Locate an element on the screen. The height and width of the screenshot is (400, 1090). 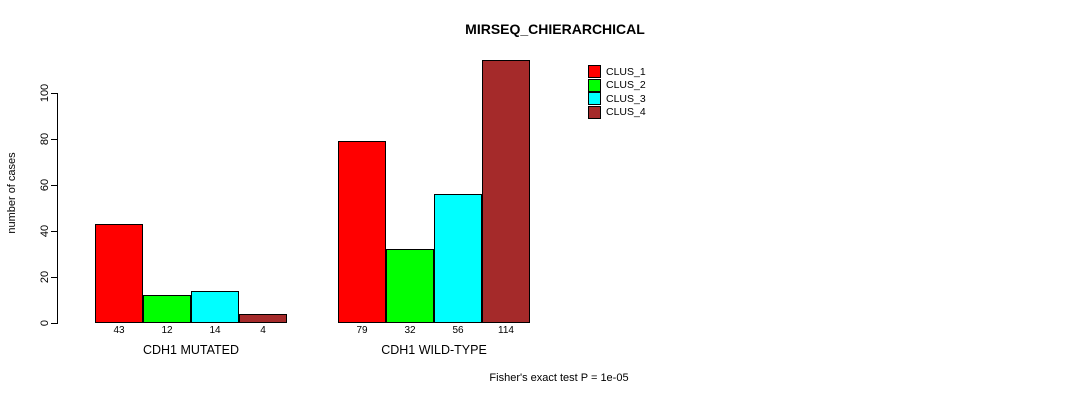
bar-clus_1-mutated is located at coordinates (119, 273).